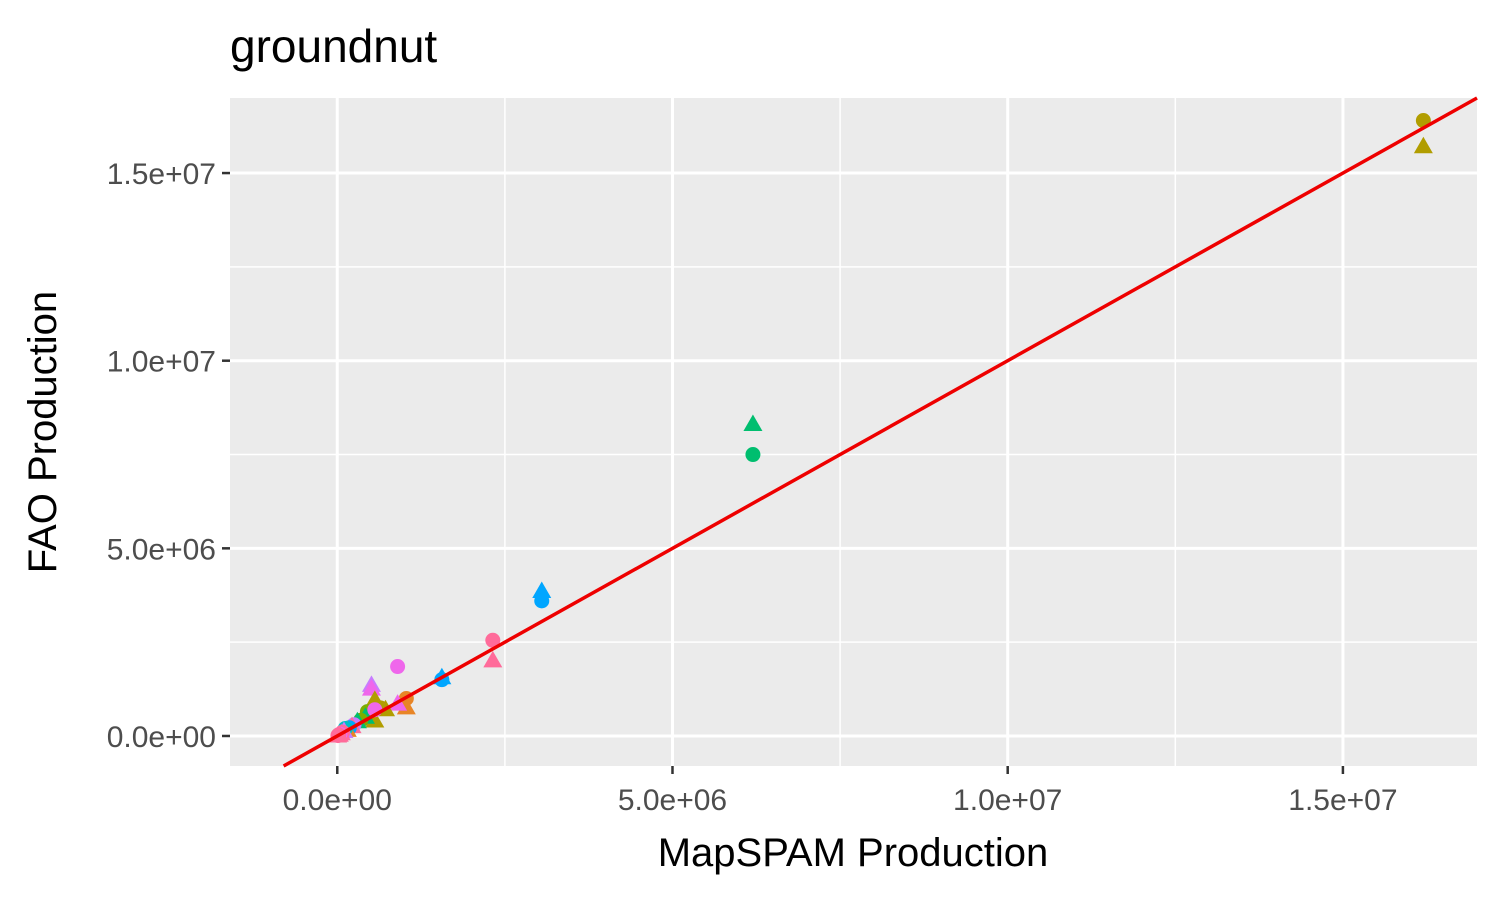  I want to click on y-tick-label: 1.5e+07, so click(161, 174).